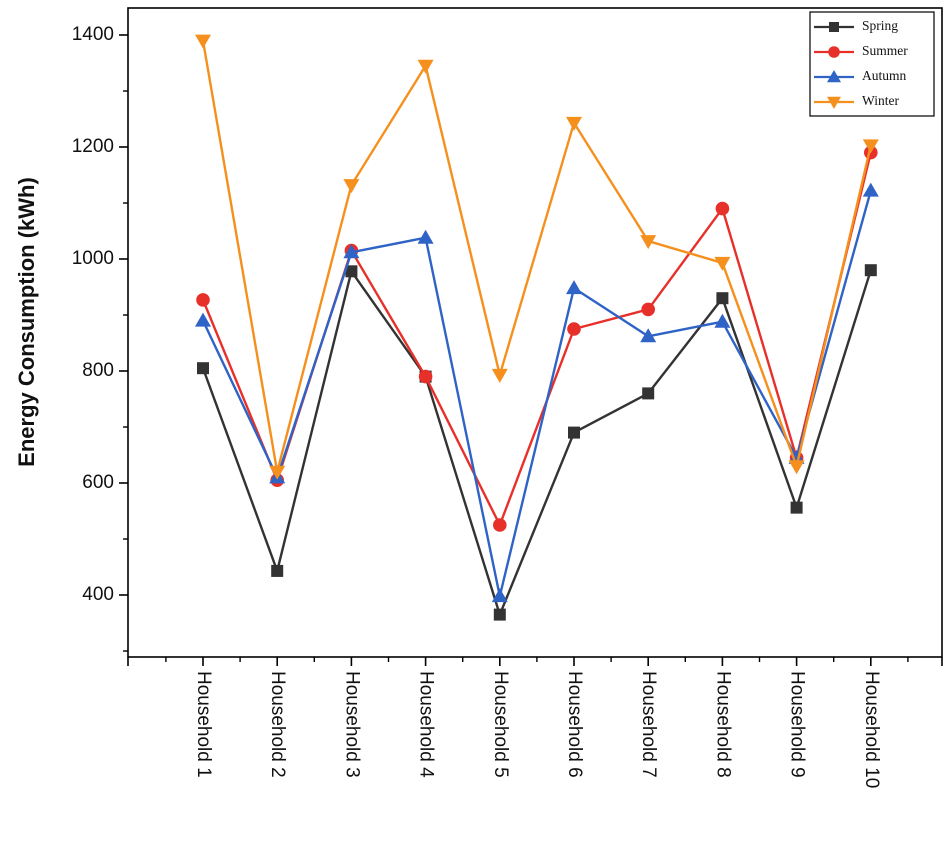 The height and width of the screenshot is (841, 950). Describe the element at coordinates (648, 724) in the screenshot. I see `x-tick-label: Household 7` at that location.